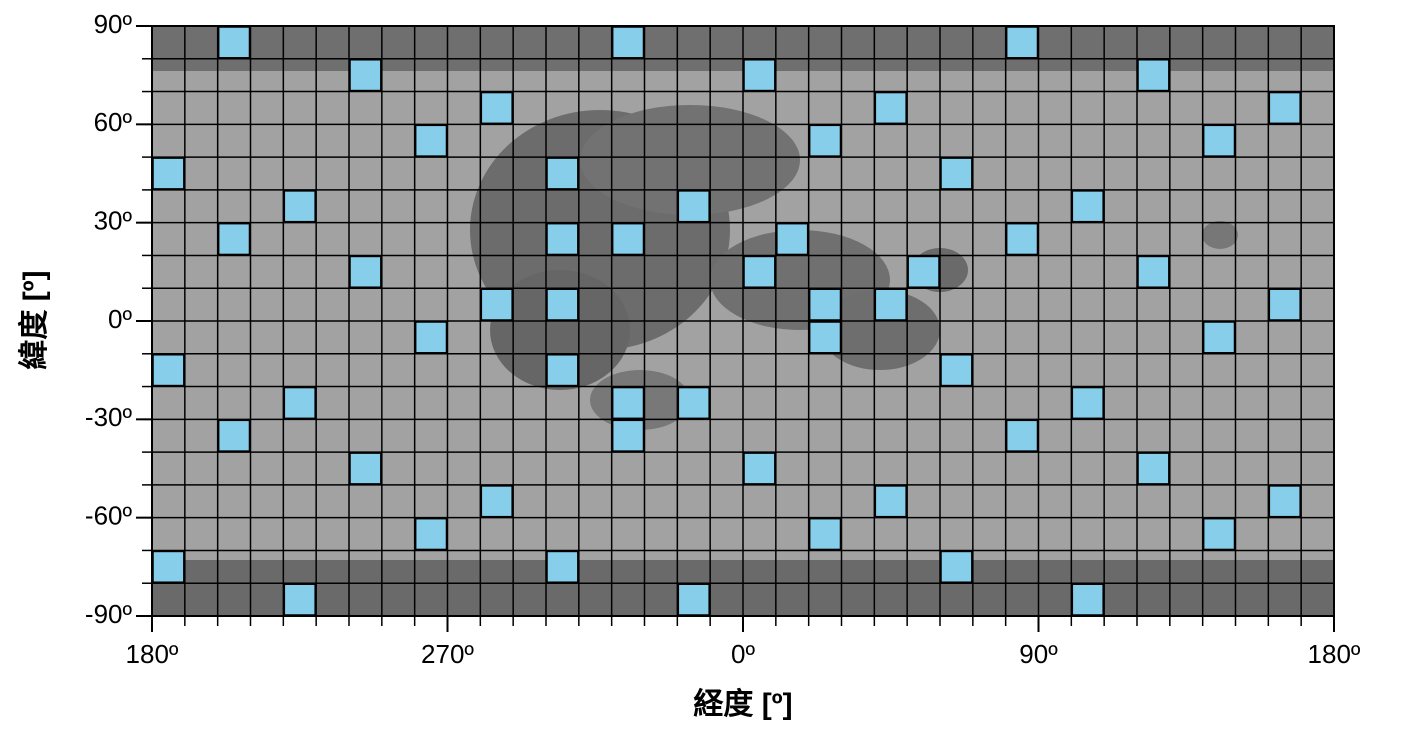  What do you see at coordinates (1038, 654) in the screenshot?
I see `x-tick-label: 90º` at bounding box center [1038, 654].